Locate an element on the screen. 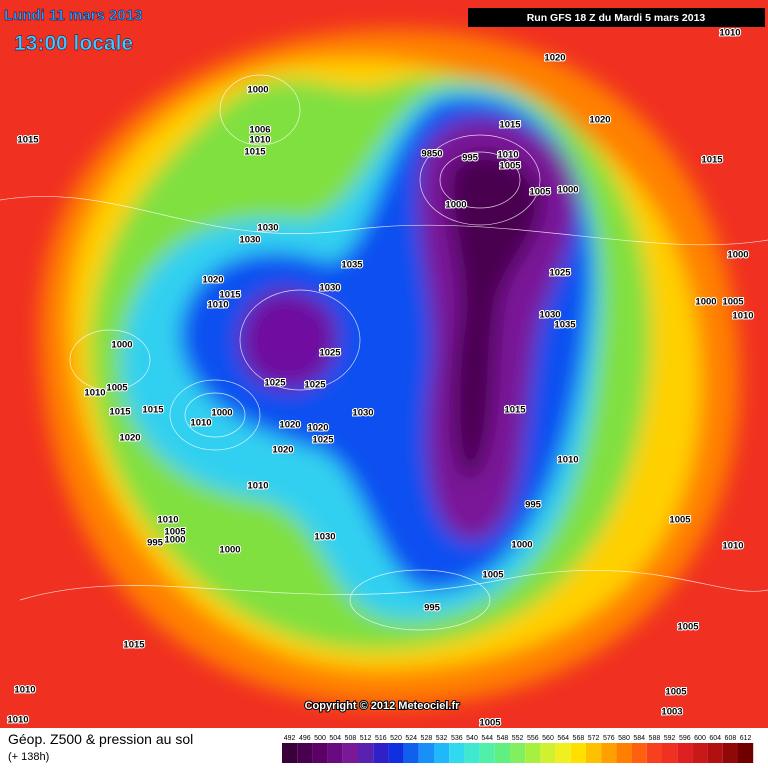 The height and width of the screenshot is (768, 768). time-label: 13:00 locale is located at coordinates (73, 43).